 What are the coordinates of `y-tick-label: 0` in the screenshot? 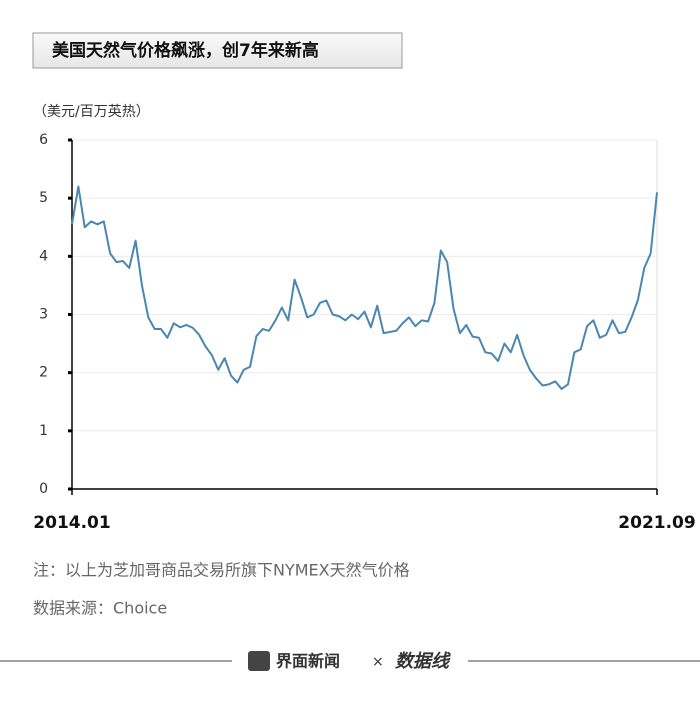 It's located at (43, 489).